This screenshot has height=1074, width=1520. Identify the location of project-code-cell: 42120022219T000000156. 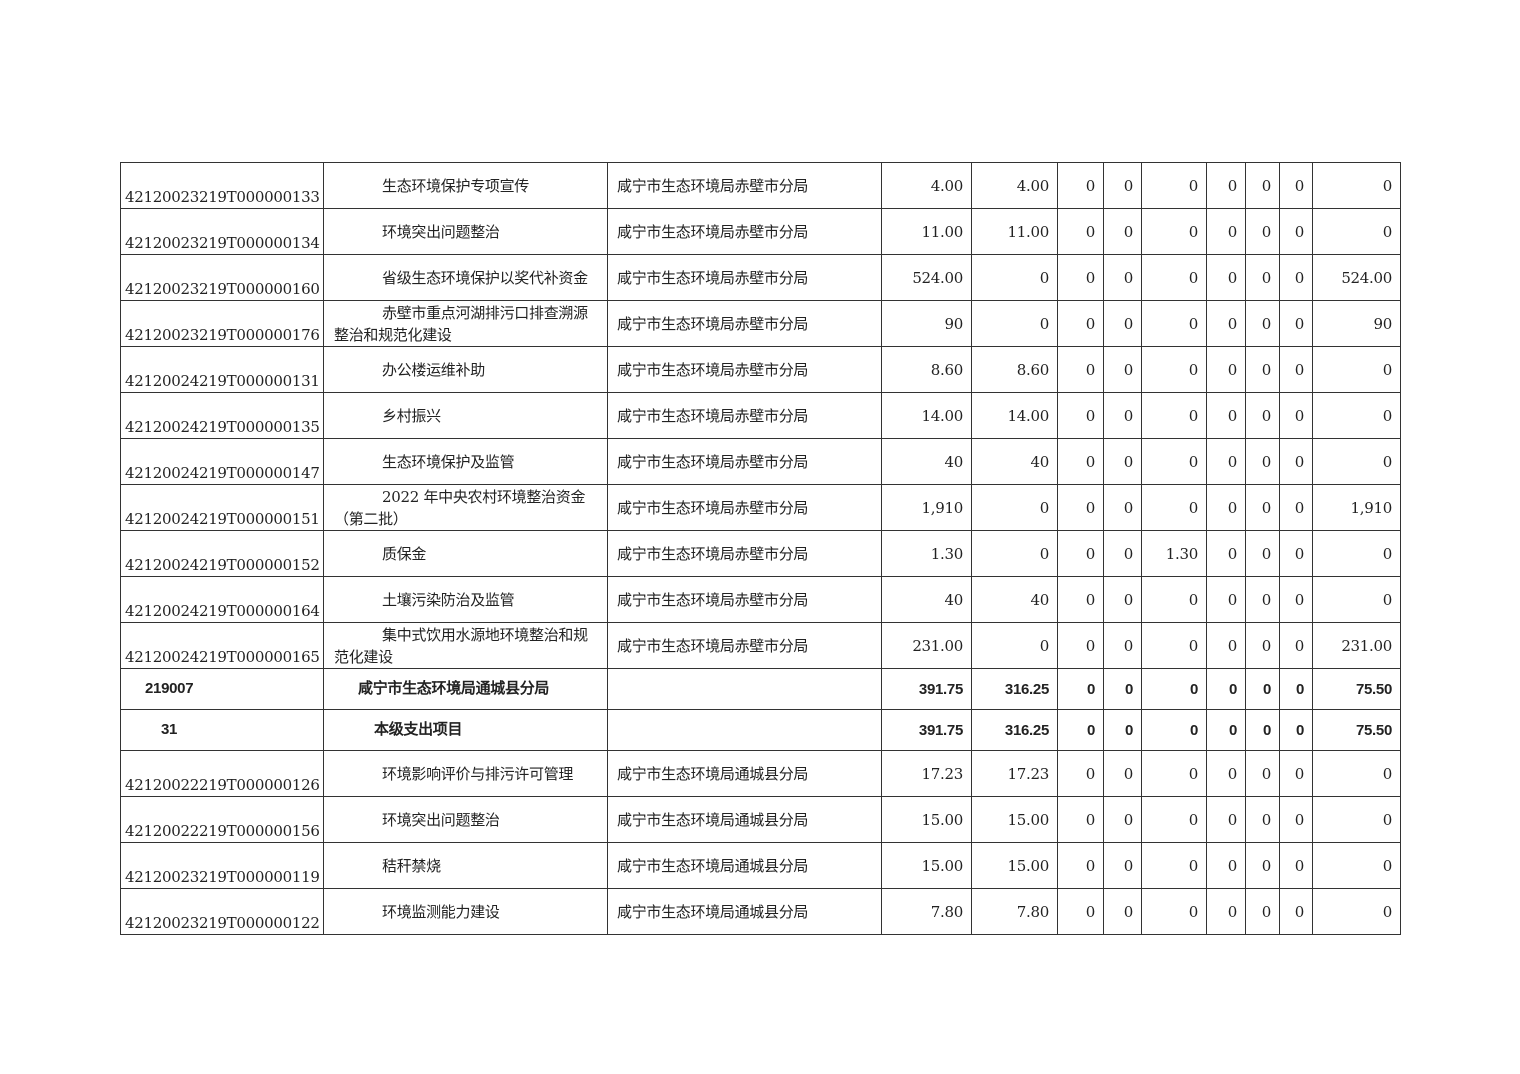
(222, 819).